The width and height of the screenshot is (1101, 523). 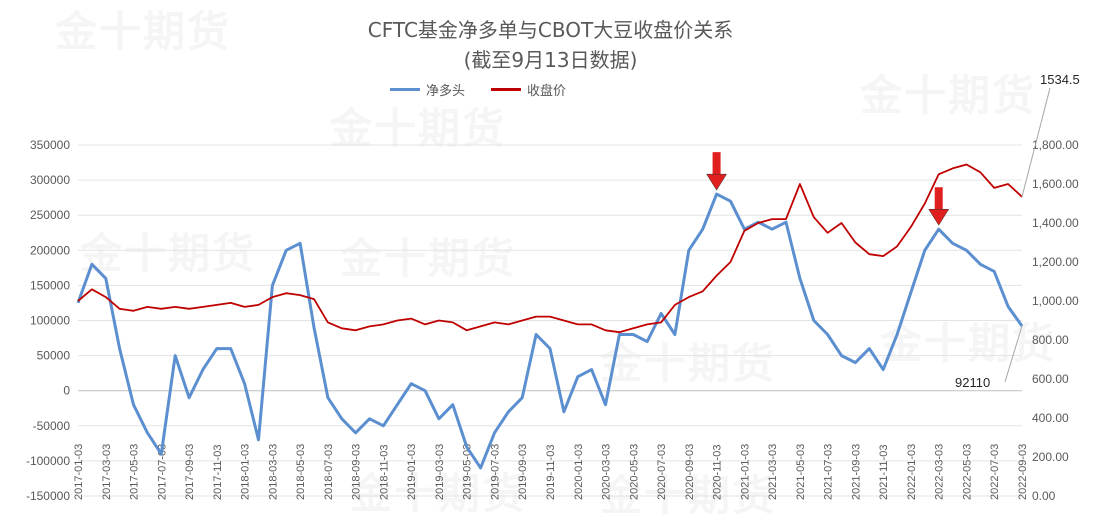 I want to click on x-tick-label: 2018-03-03, so click(x=273, y=472).